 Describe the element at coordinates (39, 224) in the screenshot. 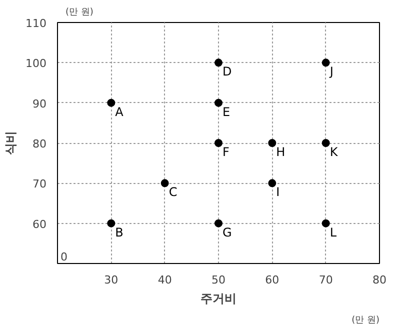

I see `y-tick-label: 60` at that location.